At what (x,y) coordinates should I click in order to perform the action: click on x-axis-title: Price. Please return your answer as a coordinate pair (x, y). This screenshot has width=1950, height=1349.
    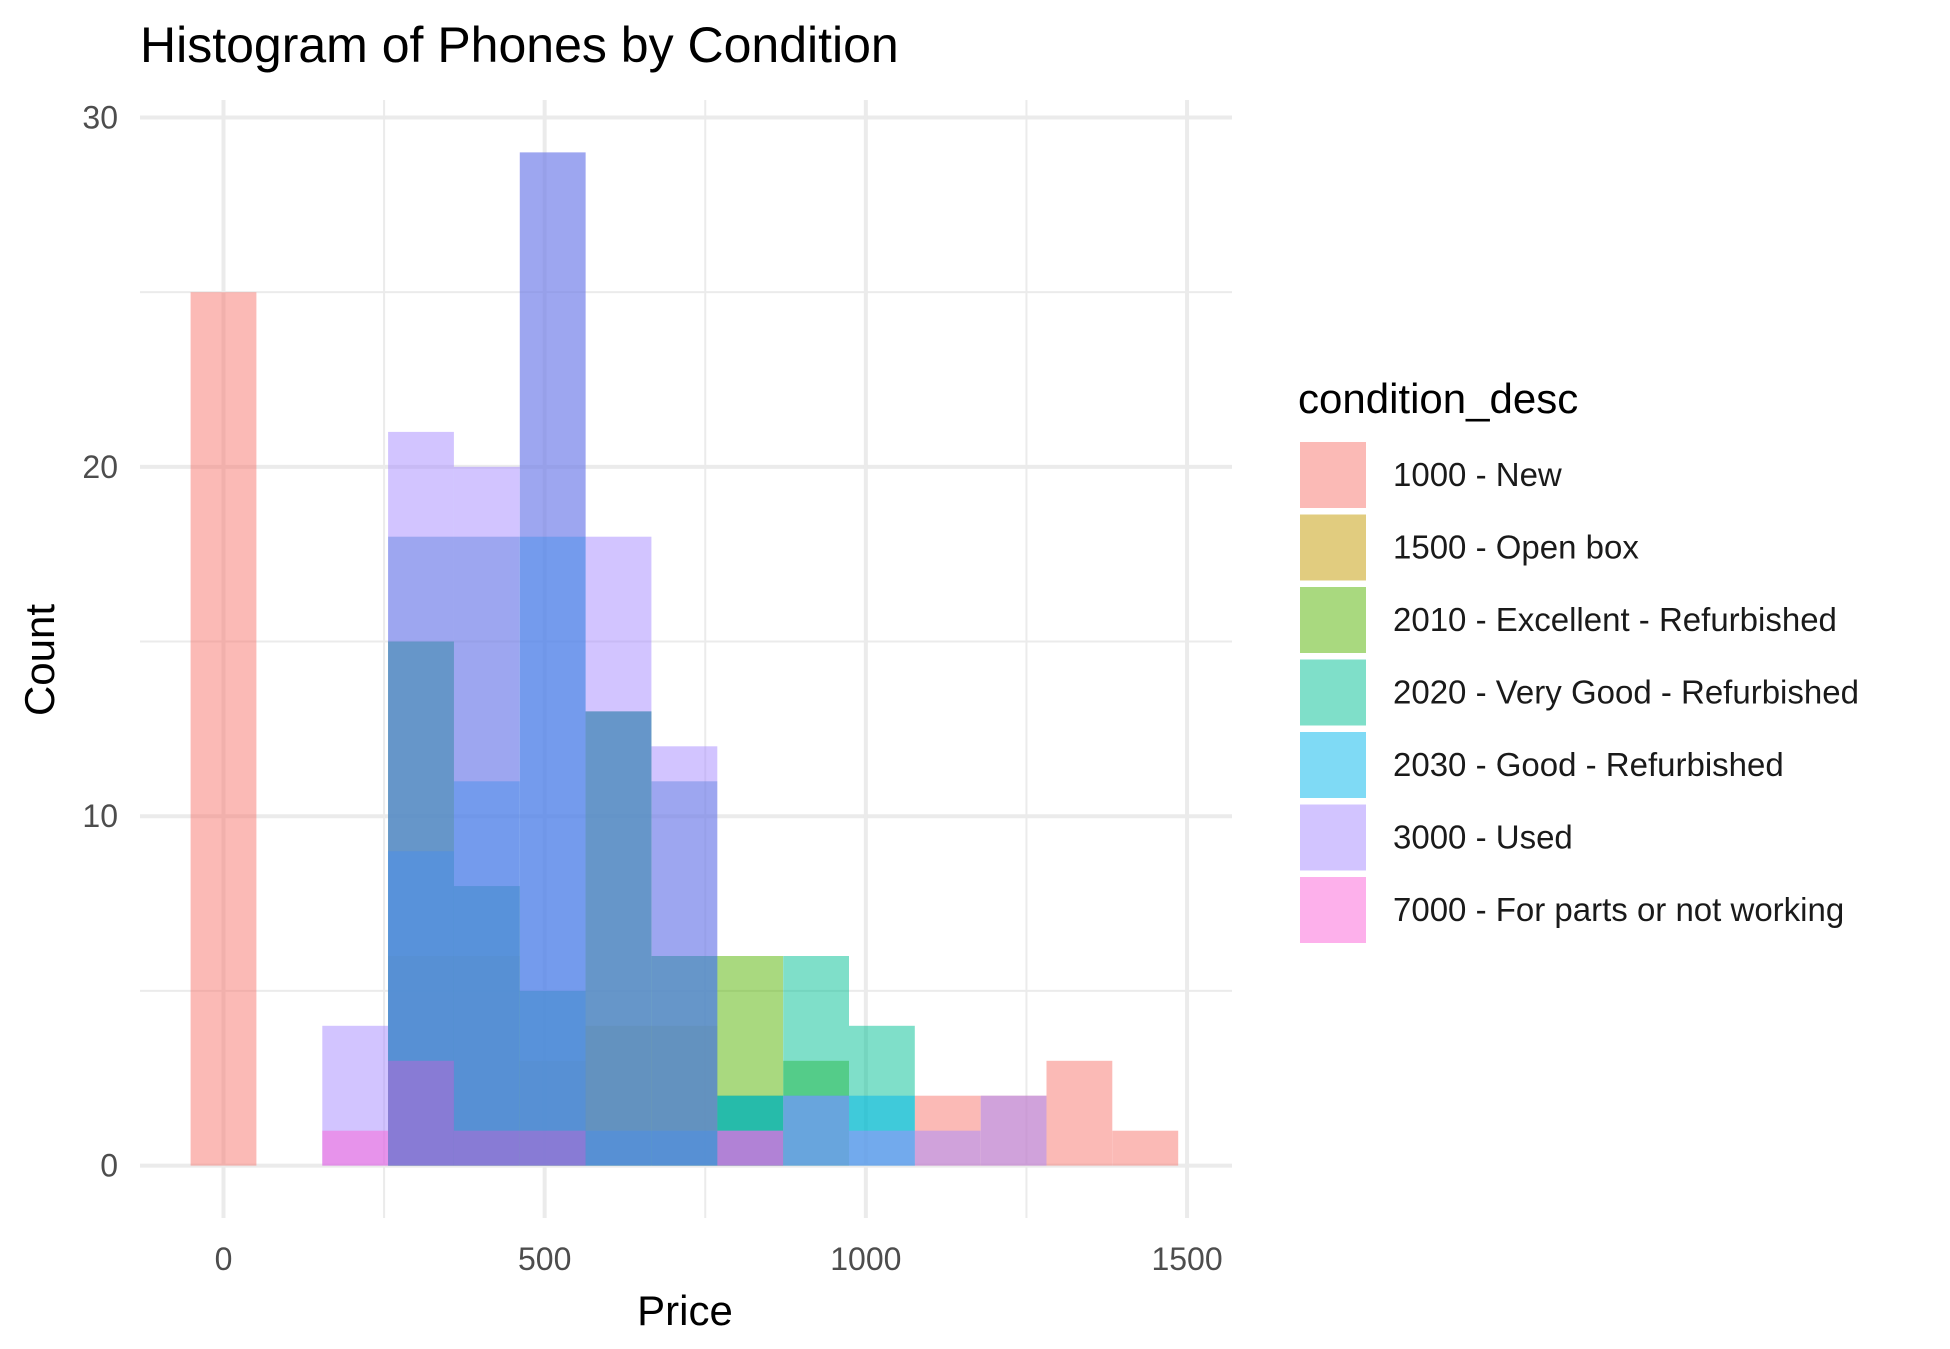
    Looking at the image, I should click on (685, 1310).